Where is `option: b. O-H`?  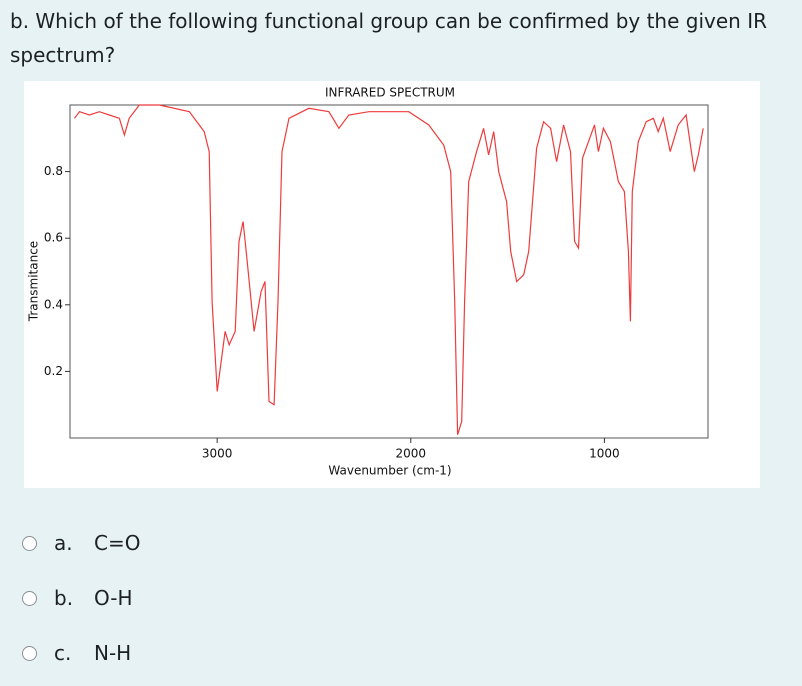
option: b. O-H is located at coordinates (77, 598).